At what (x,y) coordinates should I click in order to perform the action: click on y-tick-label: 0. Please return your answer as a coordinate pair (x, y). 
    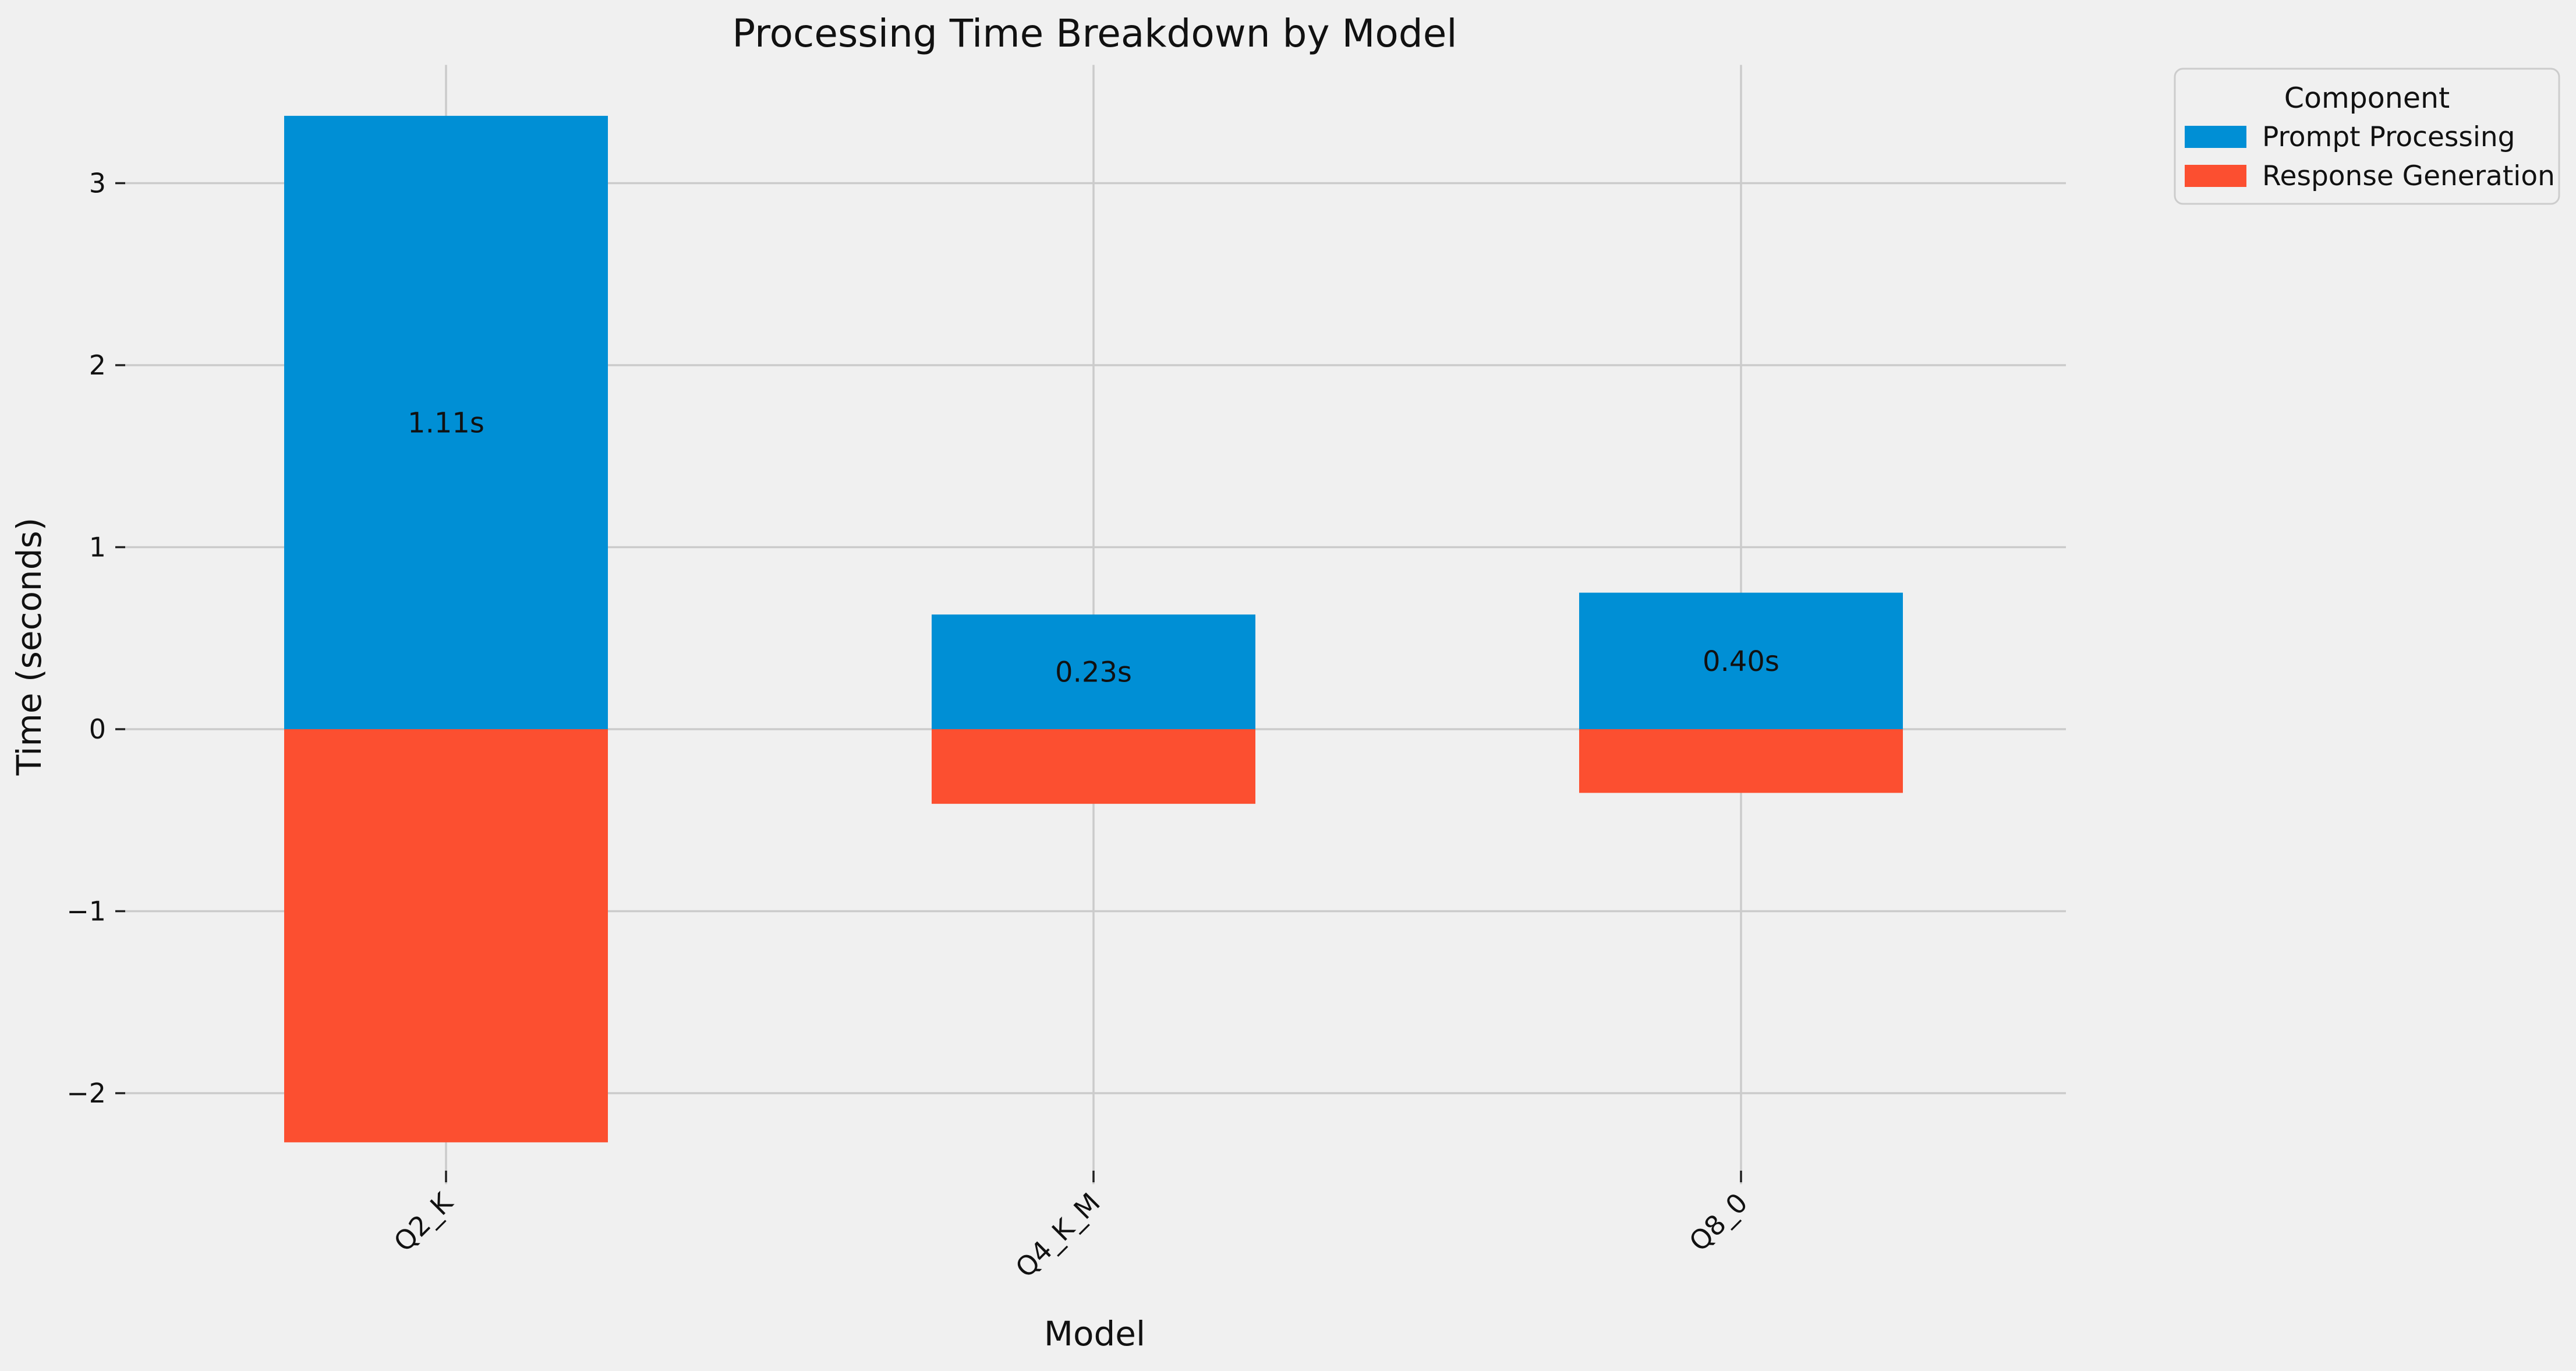
    Looking at the image, I should click on (98, 729).